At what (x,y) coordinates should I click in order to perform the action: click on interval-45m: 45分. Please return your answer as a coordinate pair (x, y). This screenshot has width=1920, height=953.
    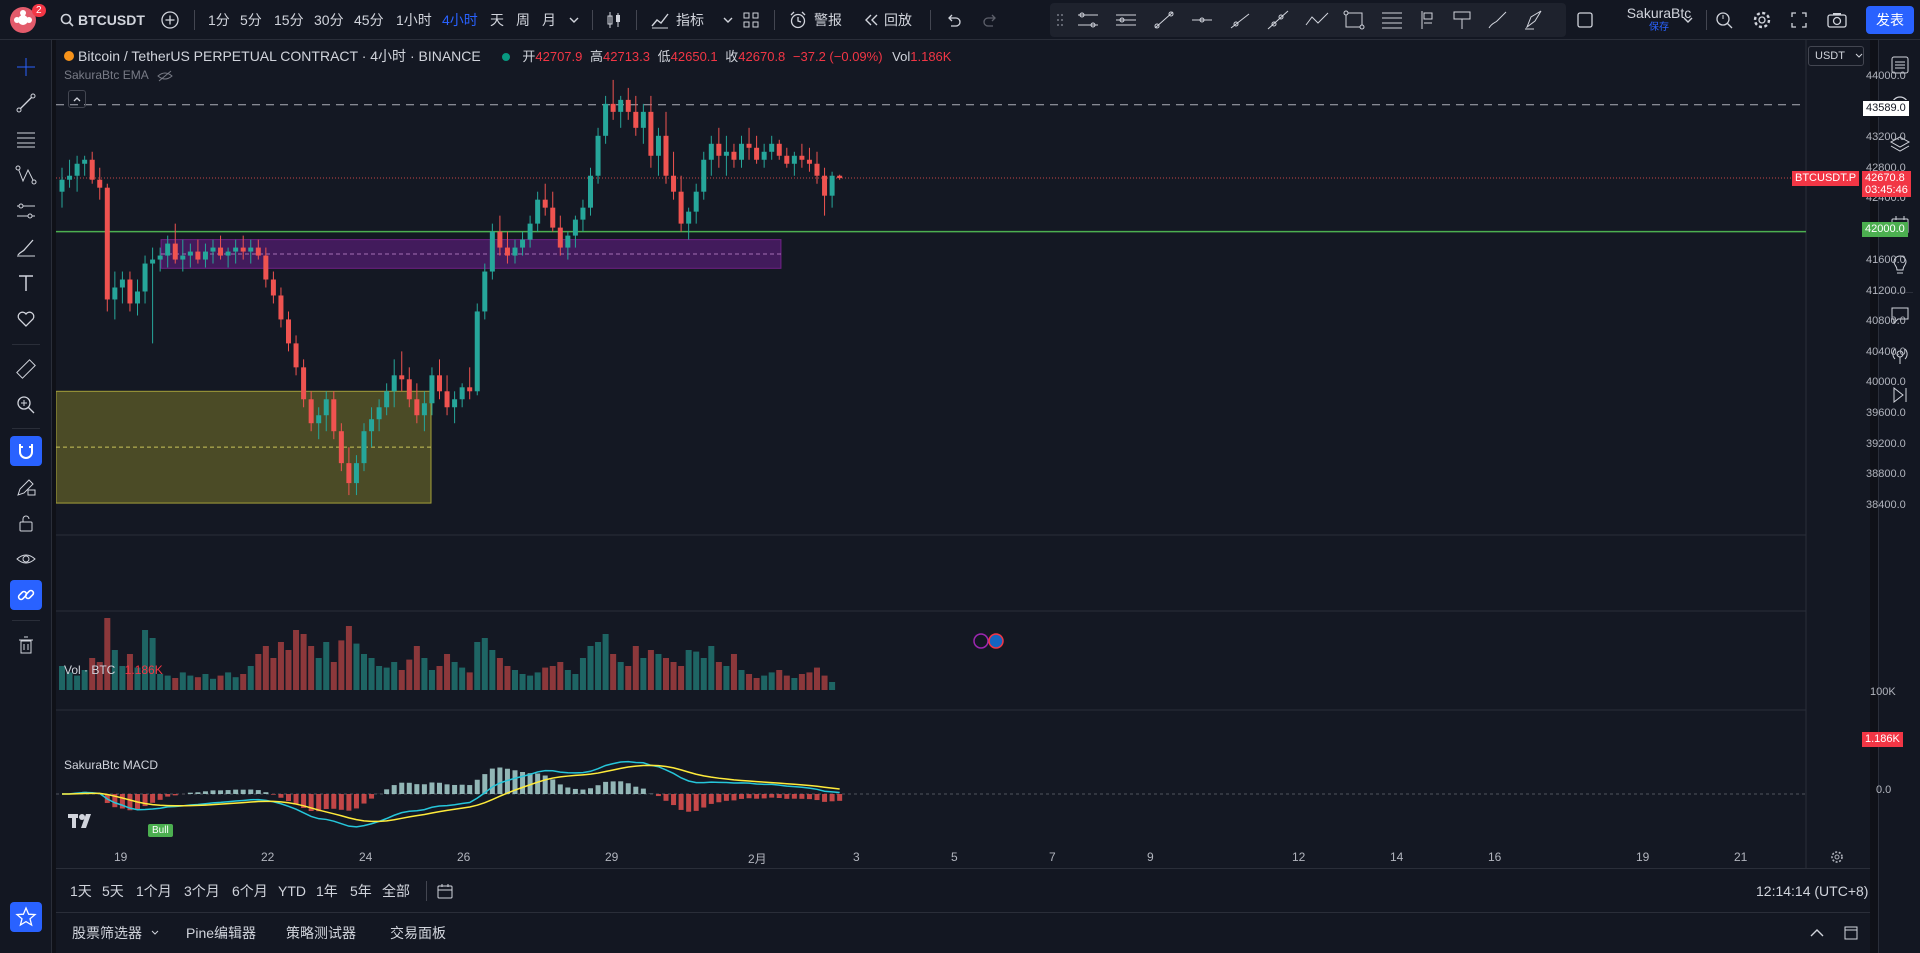
    Looking at the image, I should click on (369, 20).